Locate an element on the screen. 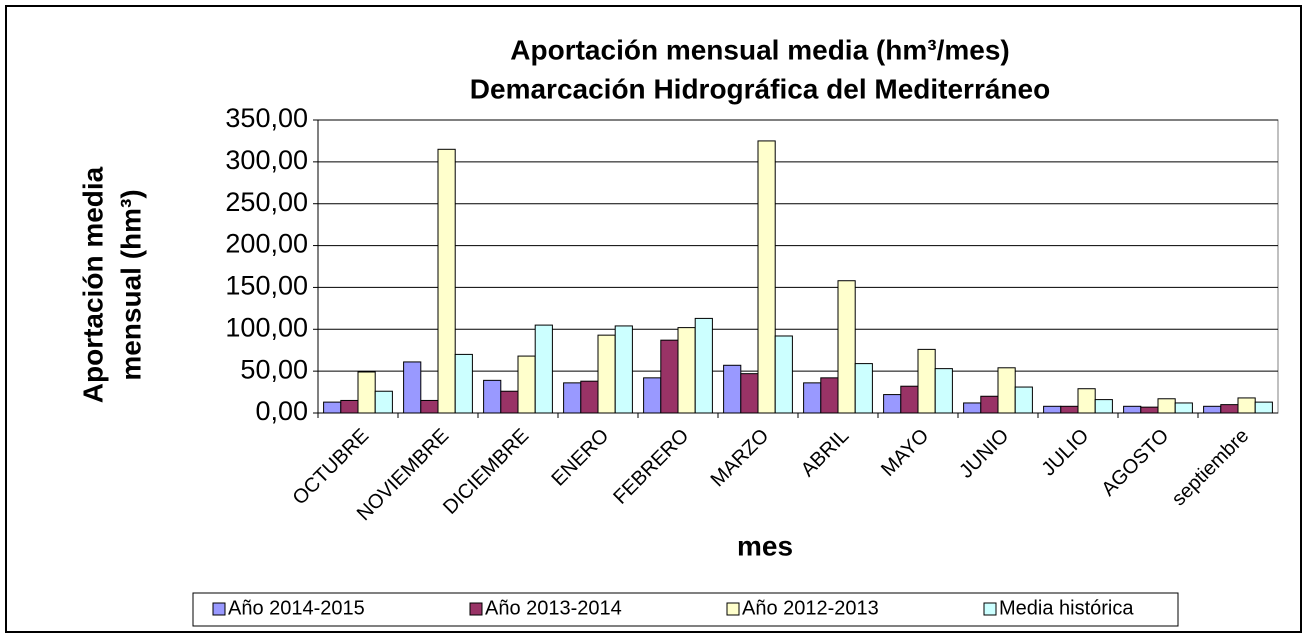 This screenshot has width=1307, height=643. y-tick-label: 250,00 is located at coordinates (266, 202).